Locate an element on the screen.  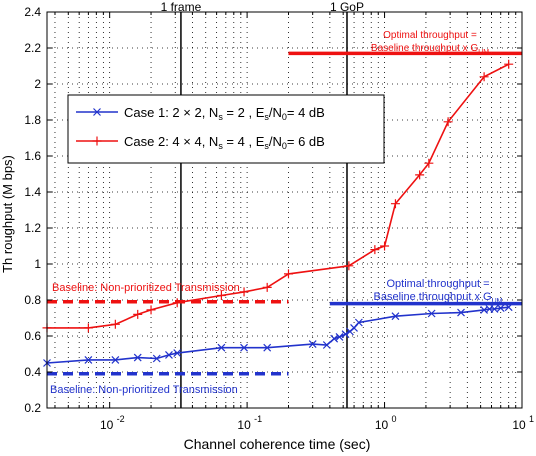
y-tick-label: 0.8 is located at coordinates (32, 300).